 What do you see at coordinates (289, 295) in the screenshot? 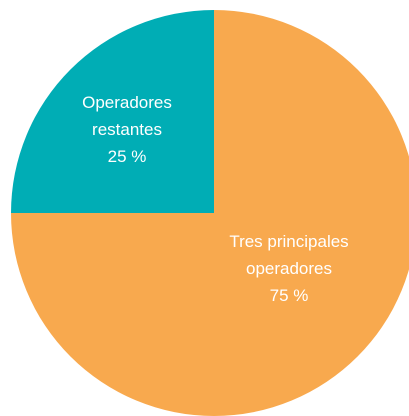
I see `slice-value-label: 75 %` at bounding box center [289, 295].